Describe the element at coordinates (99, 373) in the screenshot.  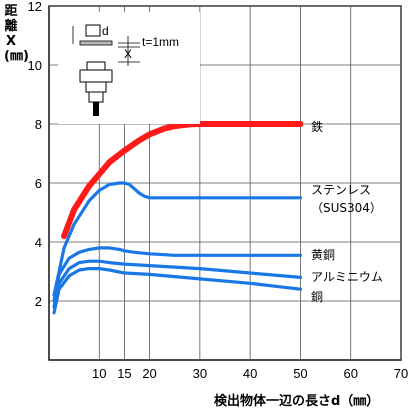
I see `x-tick-label: 10` at that location.